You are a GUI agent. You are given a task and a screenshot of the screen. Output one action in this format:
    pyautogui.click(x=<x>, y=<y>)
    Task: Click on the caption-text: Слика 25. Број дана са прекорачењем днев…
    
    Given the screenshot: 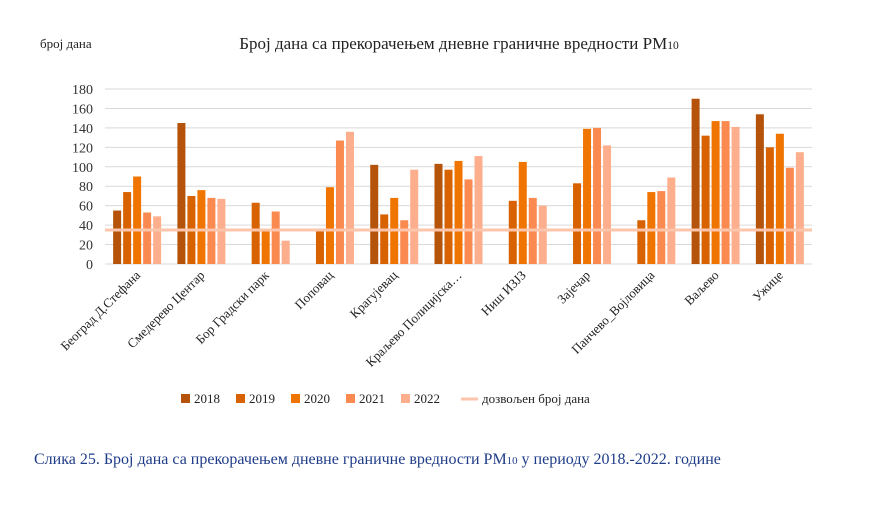 What is the action you would take?
    pyautogui.click(x=270, y=459)
    